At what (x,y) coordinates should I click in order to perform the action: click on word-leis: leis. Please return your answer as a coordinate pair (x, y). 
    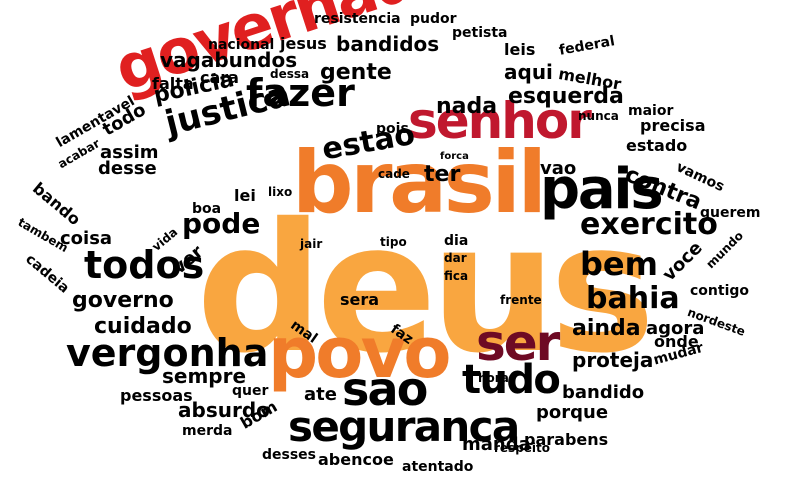
    Looking at the image, I should click on (520, 49).